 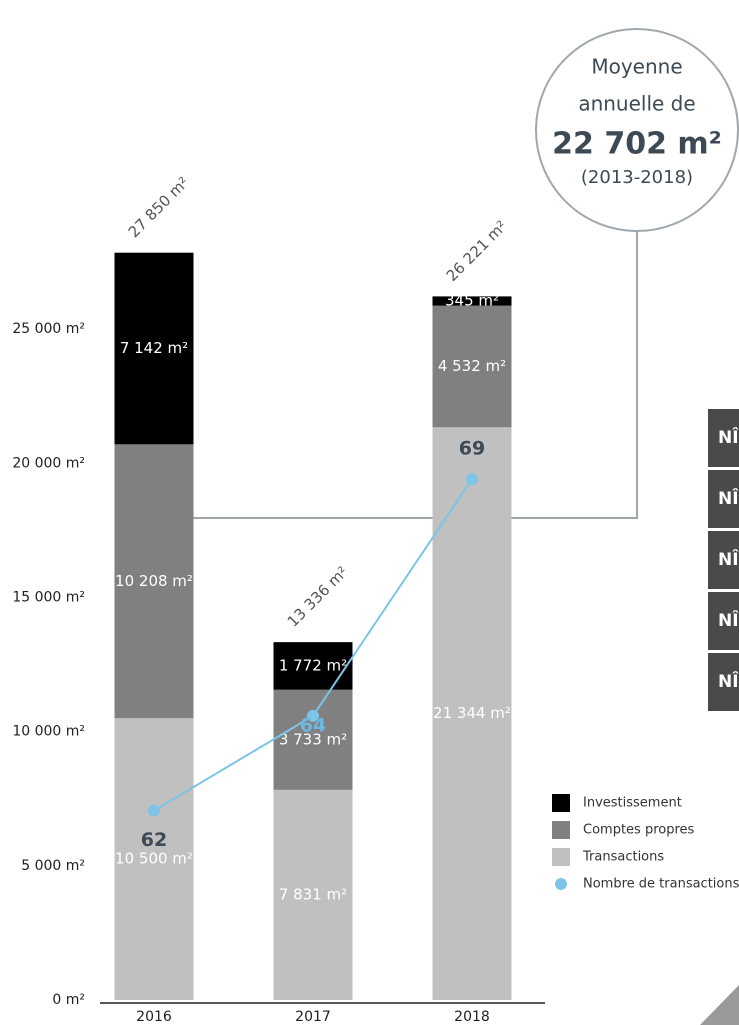 What do you see at coordinates (472, 449) in the screenshot?
I see `point-label: 69` at bounding box center [472, 449].